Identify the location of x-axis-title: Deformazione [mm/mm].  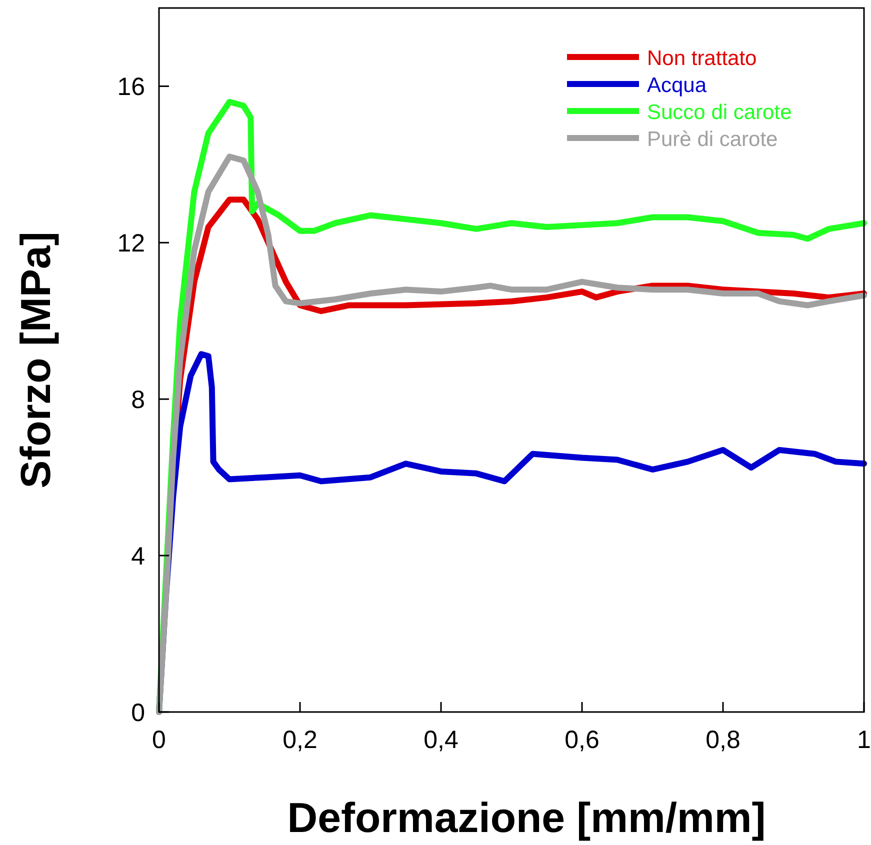
(526, 817).